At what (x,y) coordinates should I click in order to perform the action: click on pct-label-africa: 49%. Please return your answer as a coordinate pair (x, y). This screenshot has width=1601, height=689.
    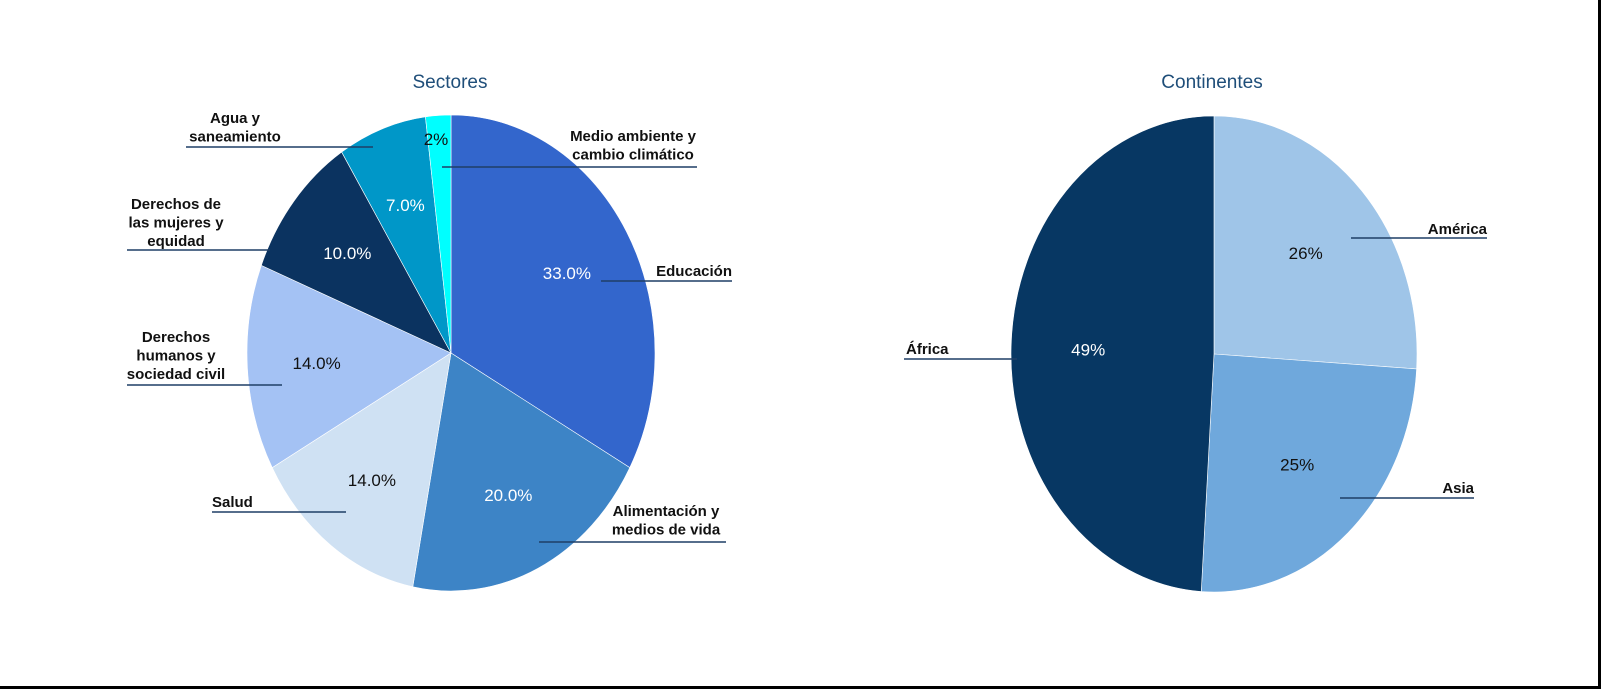
    Looking at the image, I should click on (1088, 349).